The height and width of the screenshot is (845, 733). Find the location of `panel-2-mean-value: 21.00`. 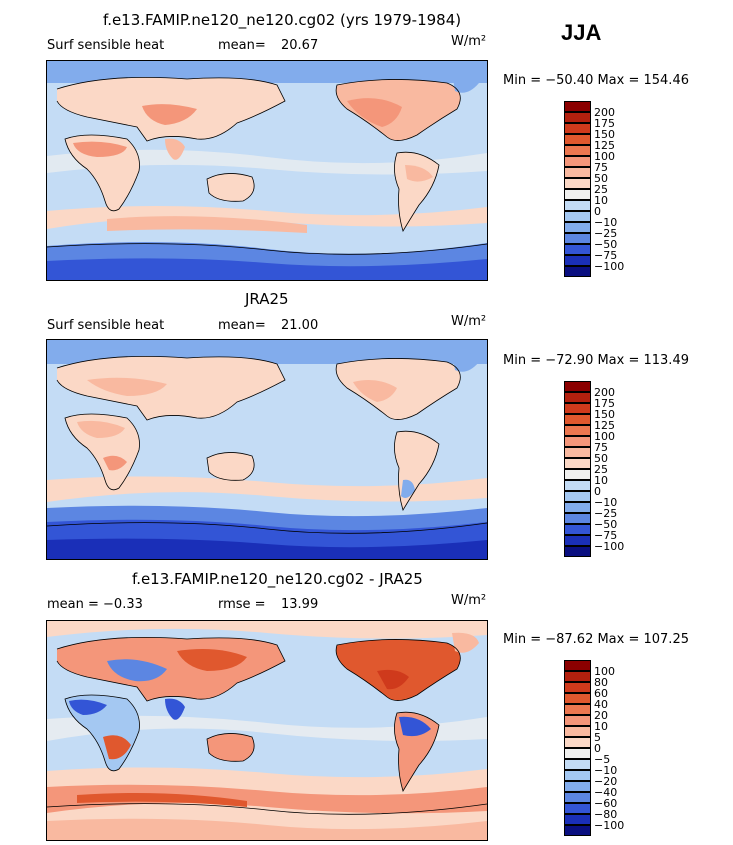

panel-2-mean-value: 21.00 is located at coordinates (300, 325).